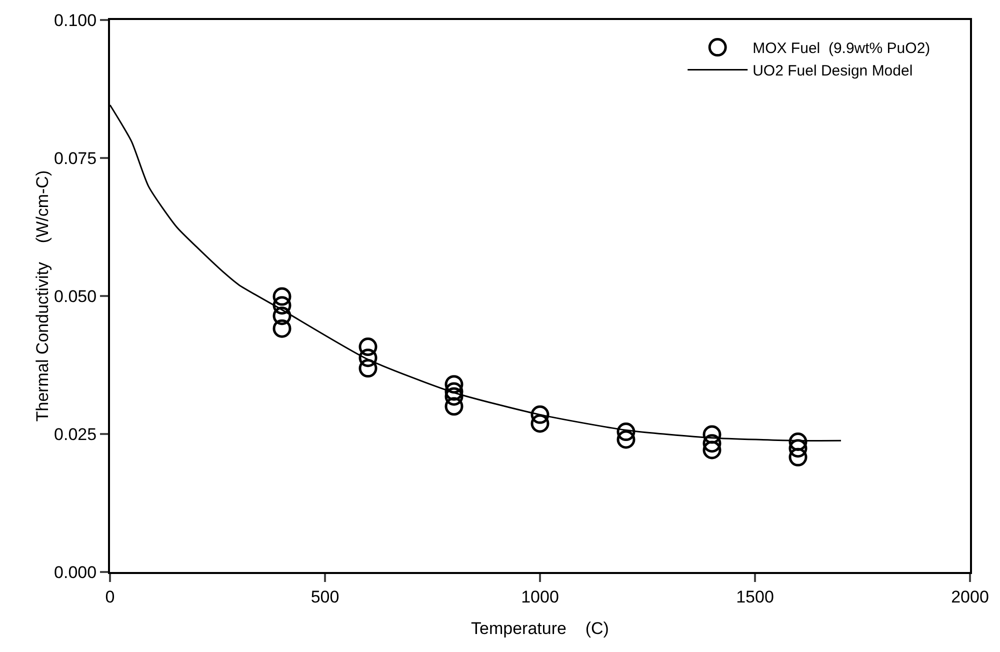 This screenshot has height=652, width=1000. Describe the element at coordinates (75, 296) in the screenshot. I see `y-tick-label: 0.050` at that location.